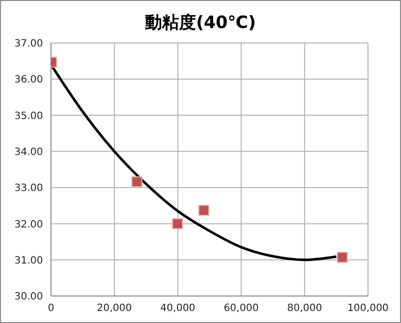  Describe the element at coordinates (368, 308) in the screenshot. I see `x-tick-label: 100,000` at that location.